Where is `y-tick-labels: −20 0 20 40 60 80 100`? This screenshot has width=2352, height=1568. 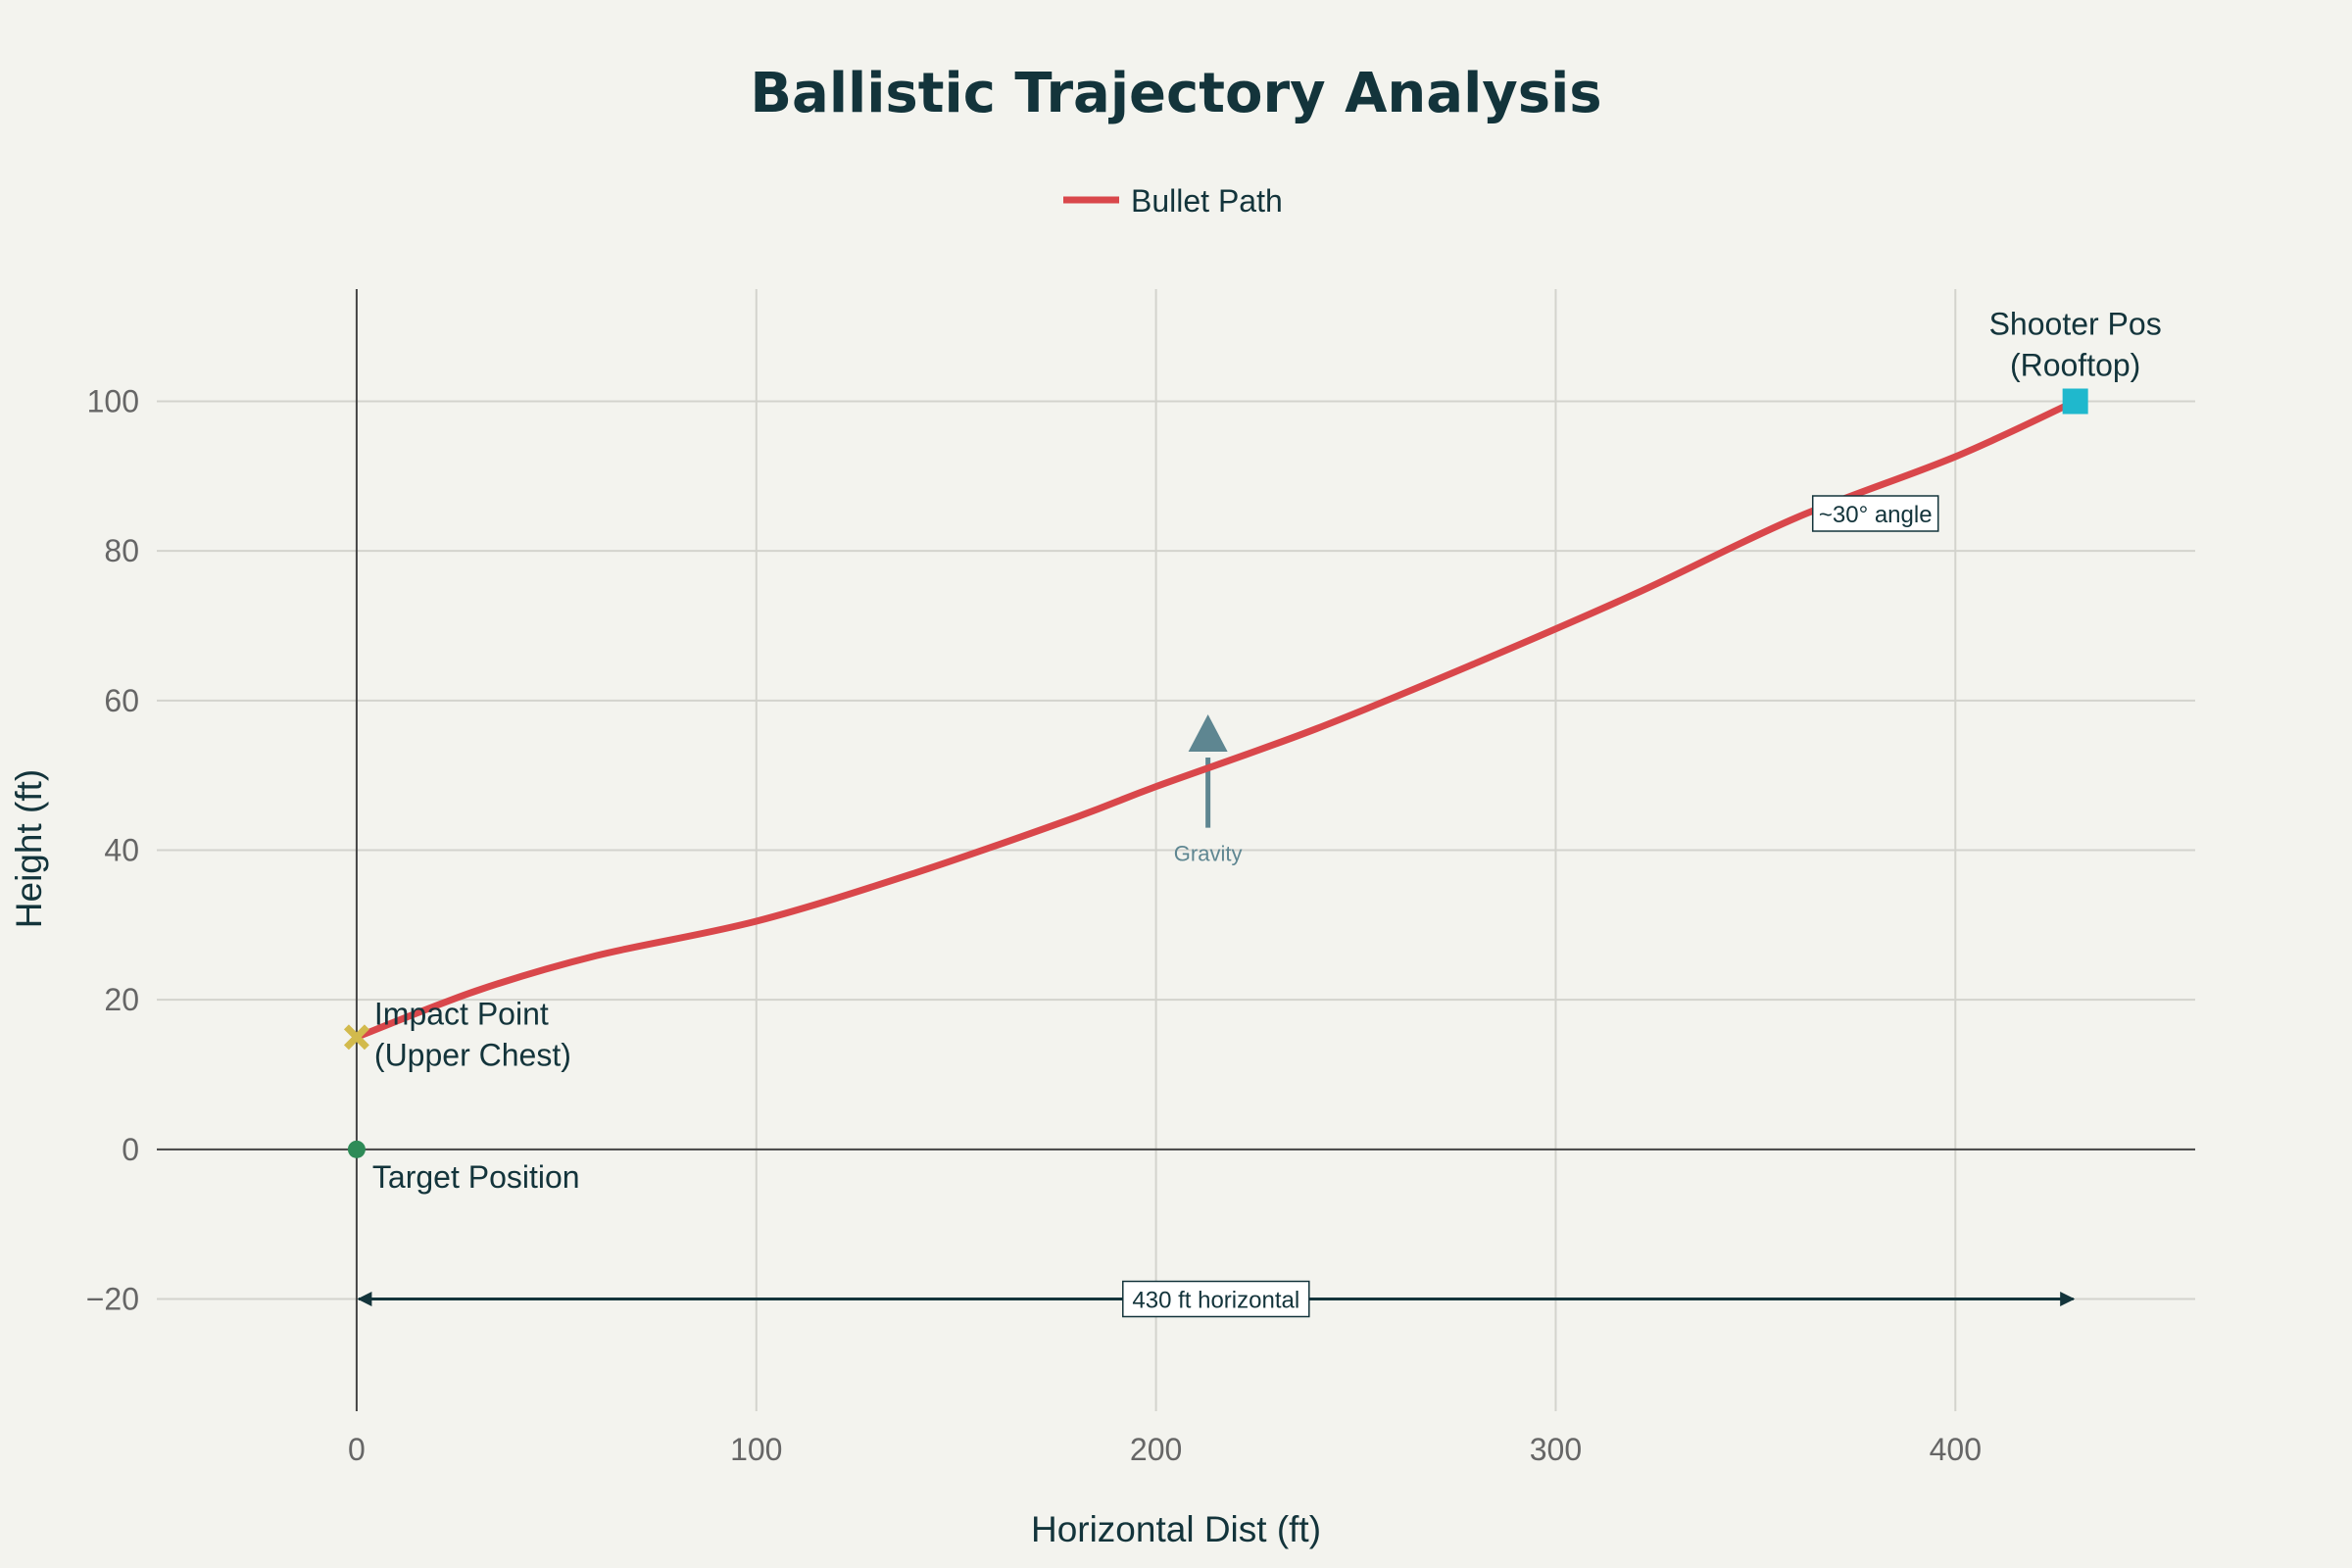 y-tick-labels: −20 0 20 40 60 80 100 is located at coordinates (112, 850).